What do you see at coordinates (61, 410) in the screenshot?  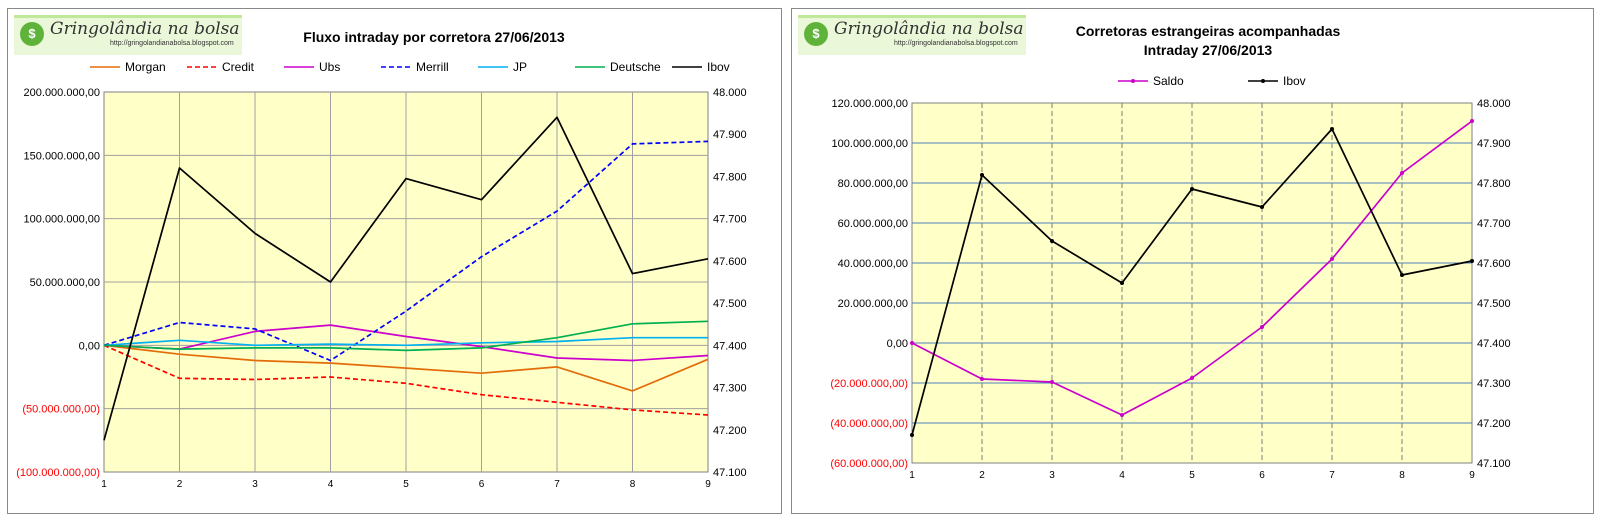 I see `y-left-tick-label: (50.000.000,00)` at bounding box center [61, 410].